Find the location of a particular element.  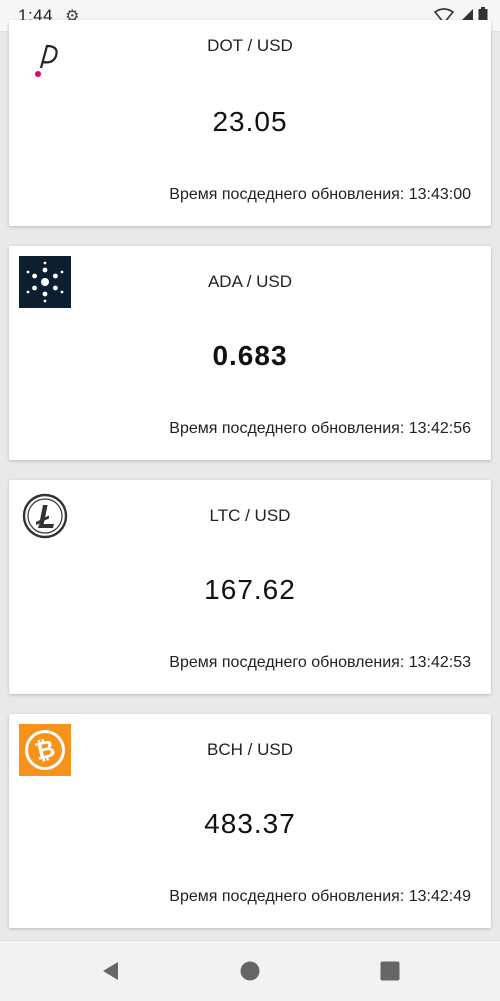

last-updated-text: Время посдеднего обновления: 13:43:00 is located at coordinates (320, 194).